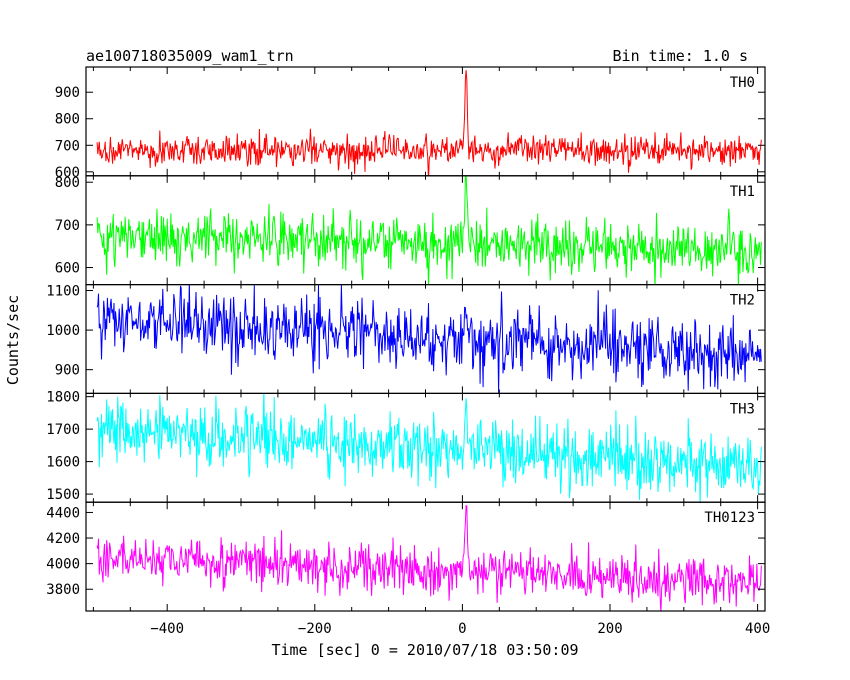 The width and height of the screenshot is (850, 680). I want to click on panel-label-th1: TH1, so click(742, 192).